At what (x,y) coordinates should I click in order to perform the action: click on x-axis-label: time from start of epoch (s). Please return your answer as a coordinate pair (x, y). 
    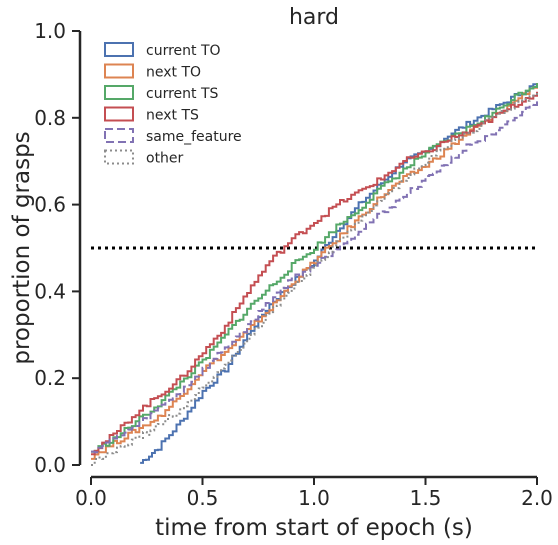
    Looking at the image, I should click on (314, 528).